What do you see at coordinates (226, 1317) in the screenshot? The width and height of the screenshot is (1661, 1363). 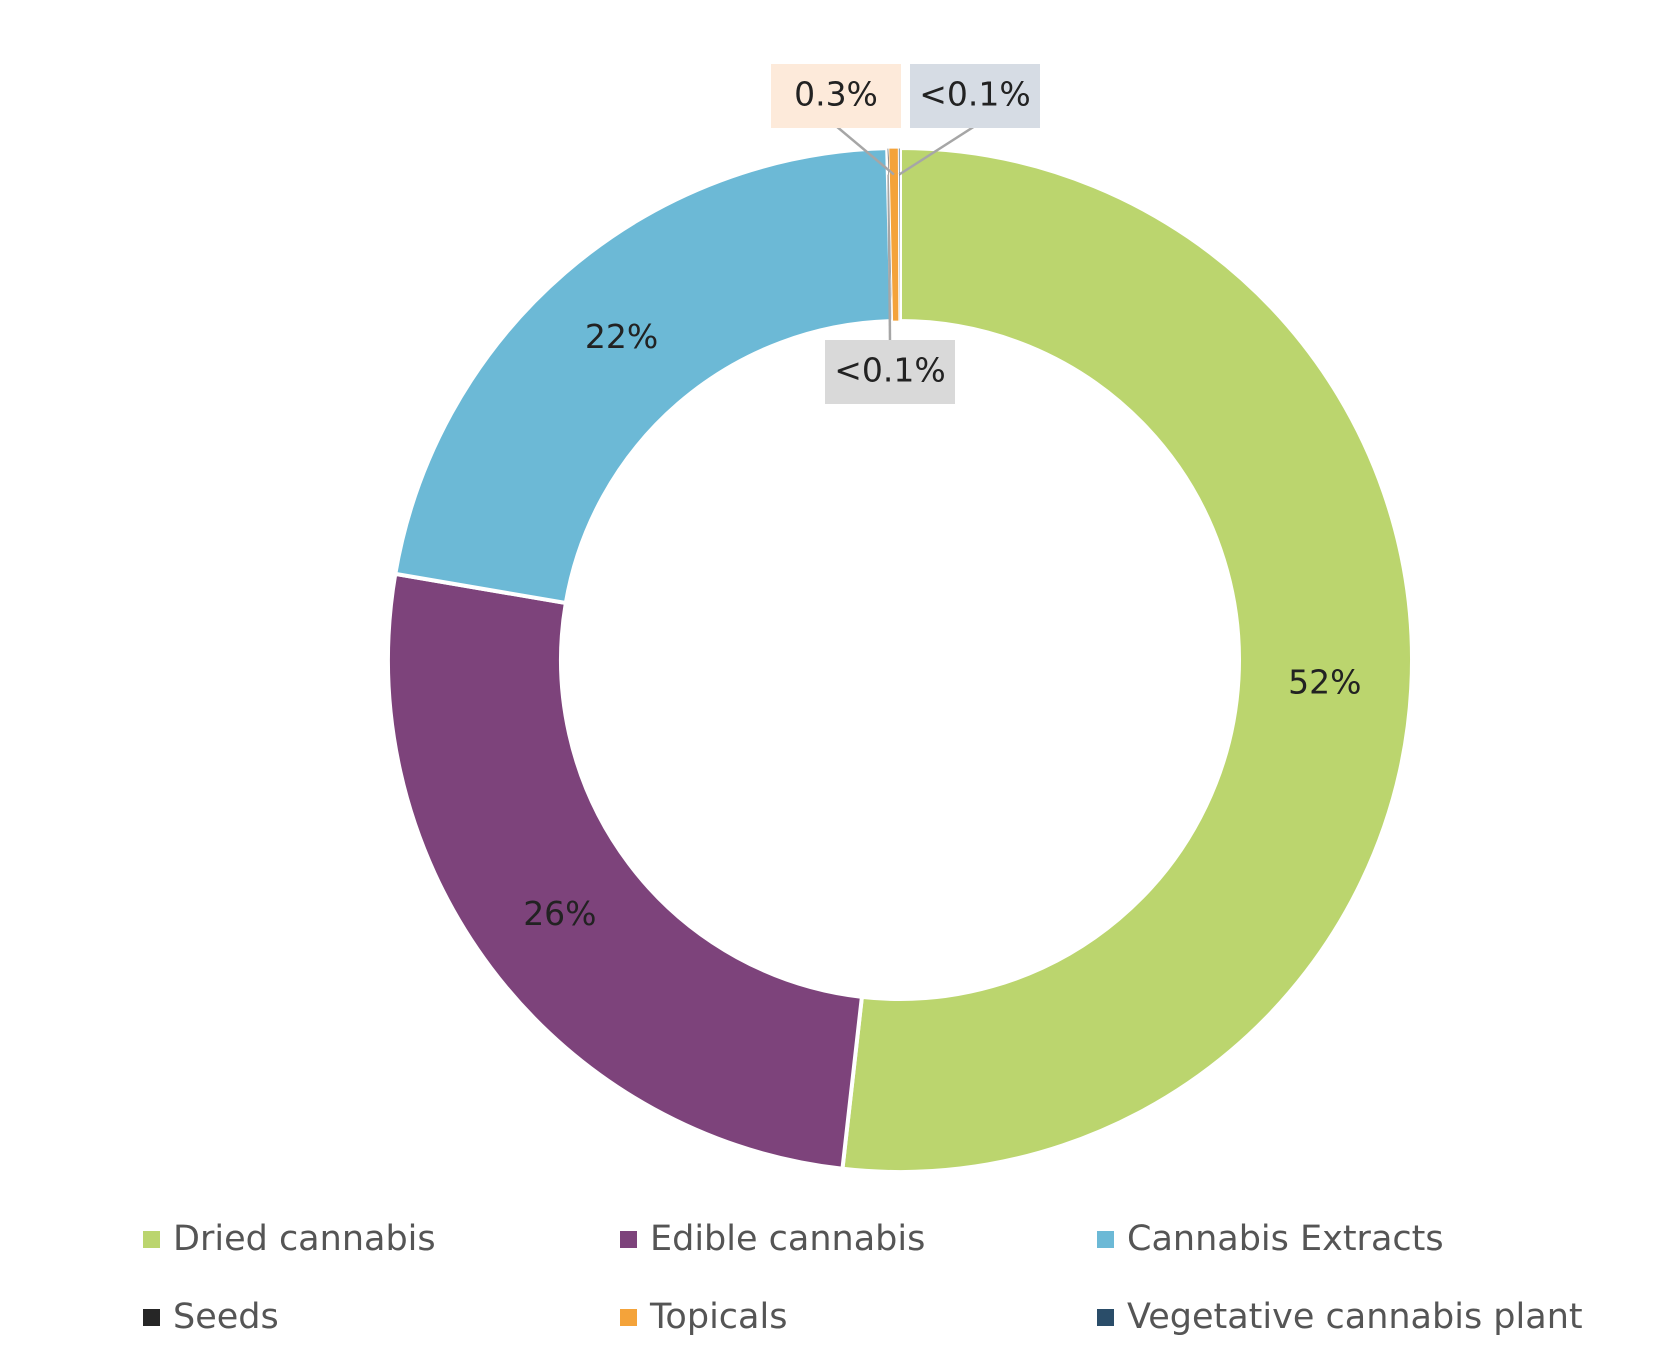 I see `legend-label: Seeds` at bounding box center [226, 1317].